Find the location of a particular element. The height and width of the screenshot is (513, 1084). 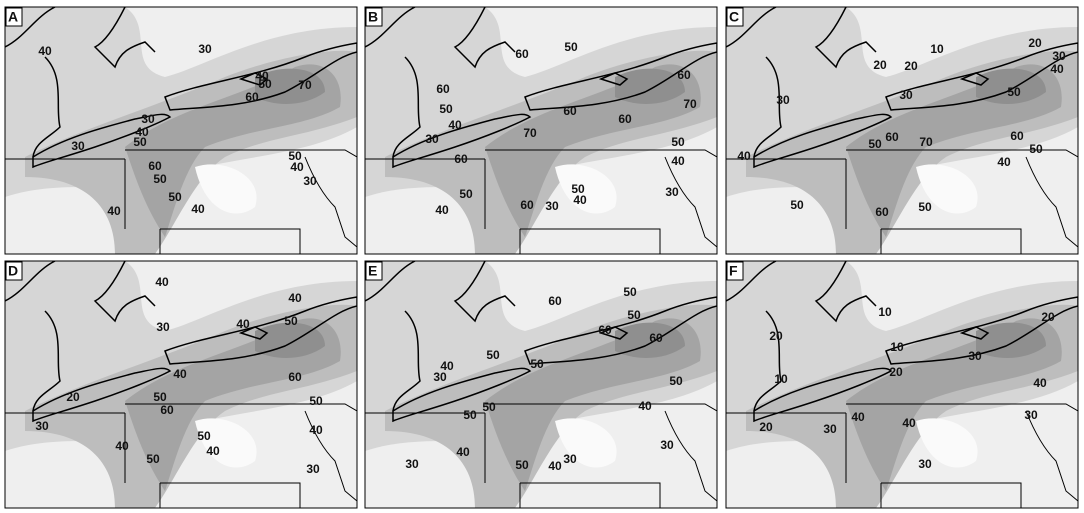

panel-letter: E is located at coordinates (372, 271).